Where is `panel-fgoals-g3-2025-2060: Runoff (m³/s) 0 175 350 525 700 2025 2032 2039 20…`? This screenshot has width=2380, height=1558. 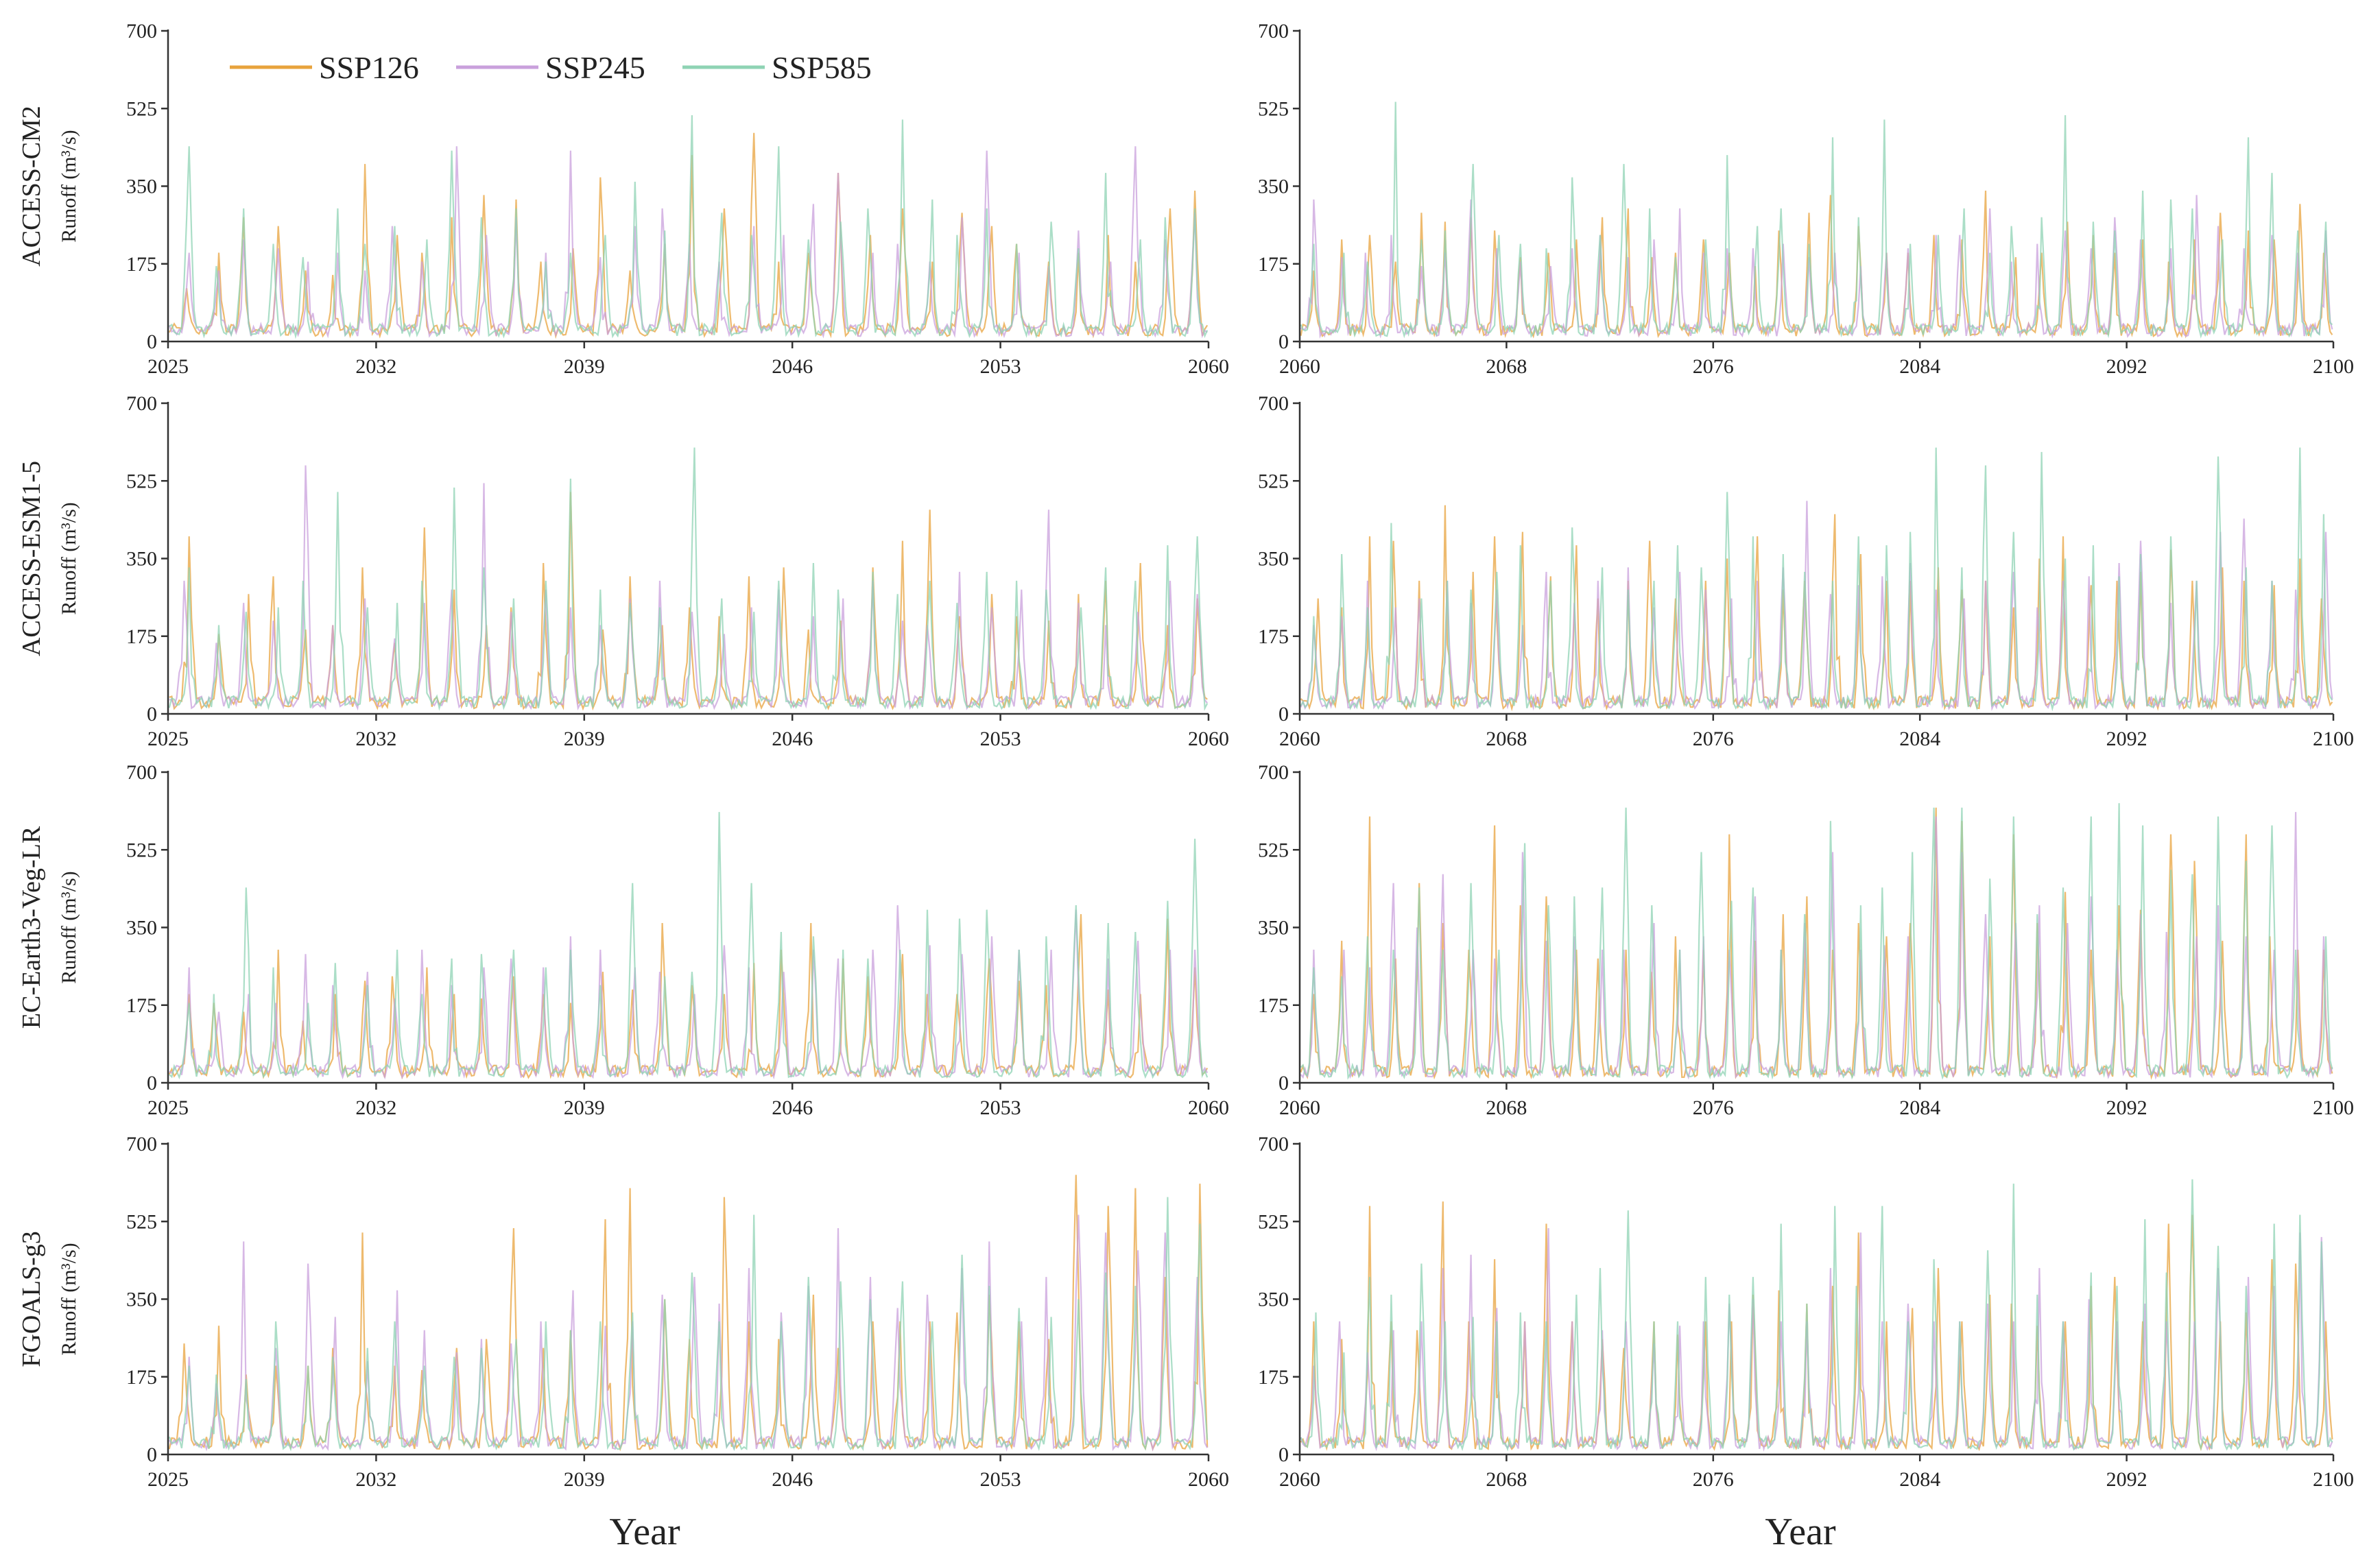
panel-fgoals-g3-2025-2060: Runoff (m³/s) 0 175 350 525 700 2025 2032 2039 20… is located at coordinates (643, 1312).